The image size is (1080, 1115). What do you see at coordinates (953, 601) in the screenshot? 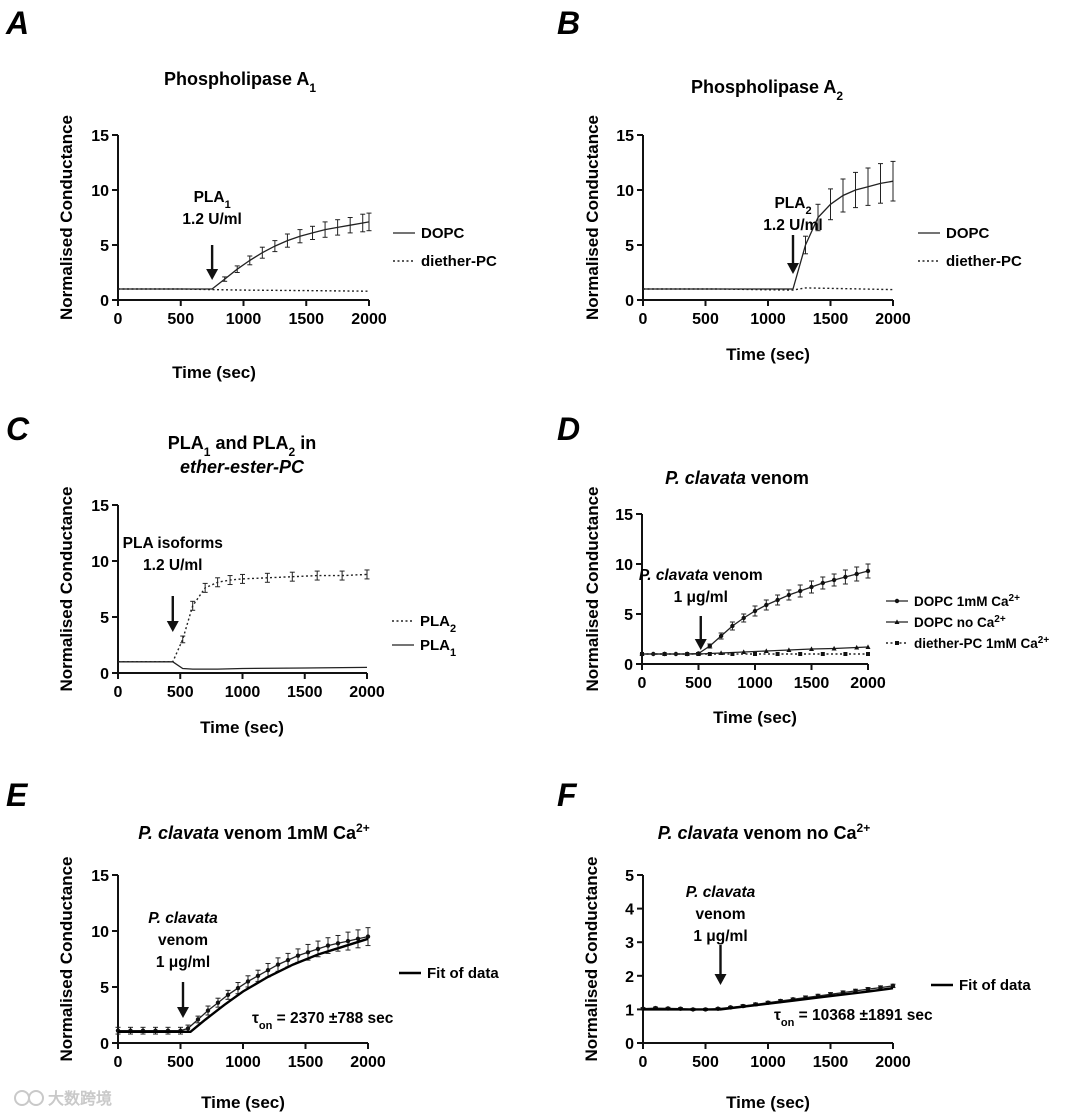
I see `legend-item: DOPC 1mM Ca2+` at bounding box center [953, 601].